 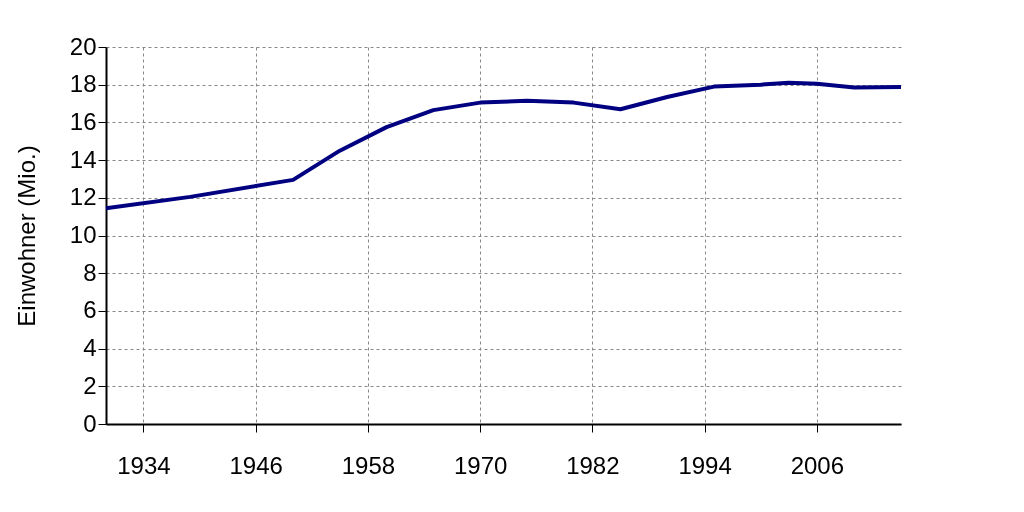 I want to click on y-tick-label: 16, so click(x=83, y=121).